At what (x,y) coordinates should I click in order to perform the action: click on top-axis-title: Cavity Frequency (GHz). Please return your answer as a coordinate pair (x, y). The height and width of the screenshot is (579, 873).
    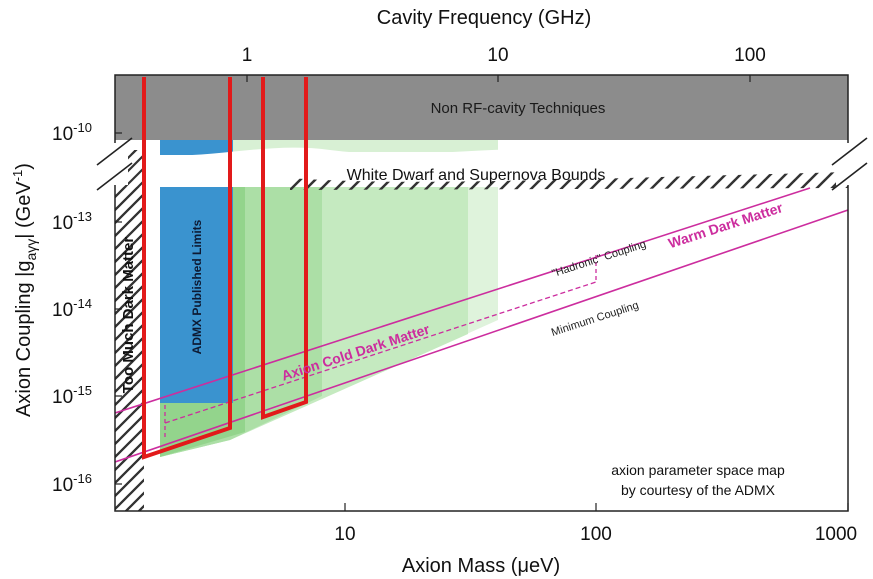
    Looking at the image, I should click on (484, 18).